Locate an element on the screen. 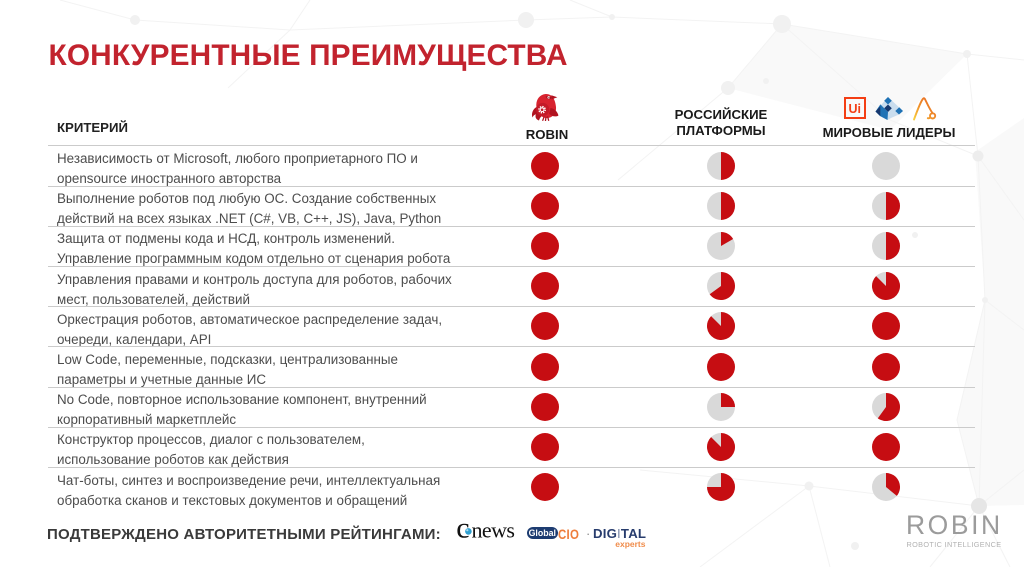 This screenshot has width=1024, height=567. svg-text: news is located at coordinates (493, 531).